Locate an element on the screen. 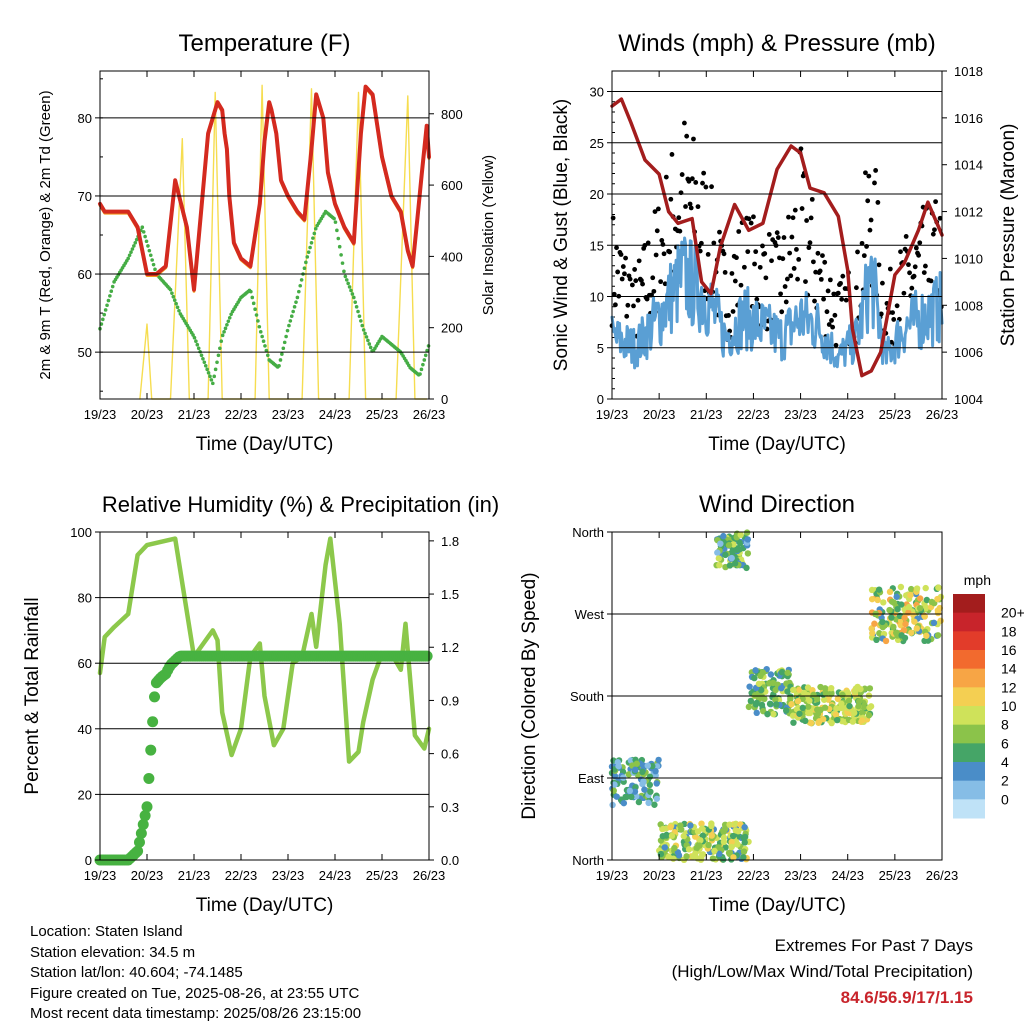 The image size is (1024, 1025). extremes-title: Extremes For Past 7 Days is located at coordinates (873, 945).